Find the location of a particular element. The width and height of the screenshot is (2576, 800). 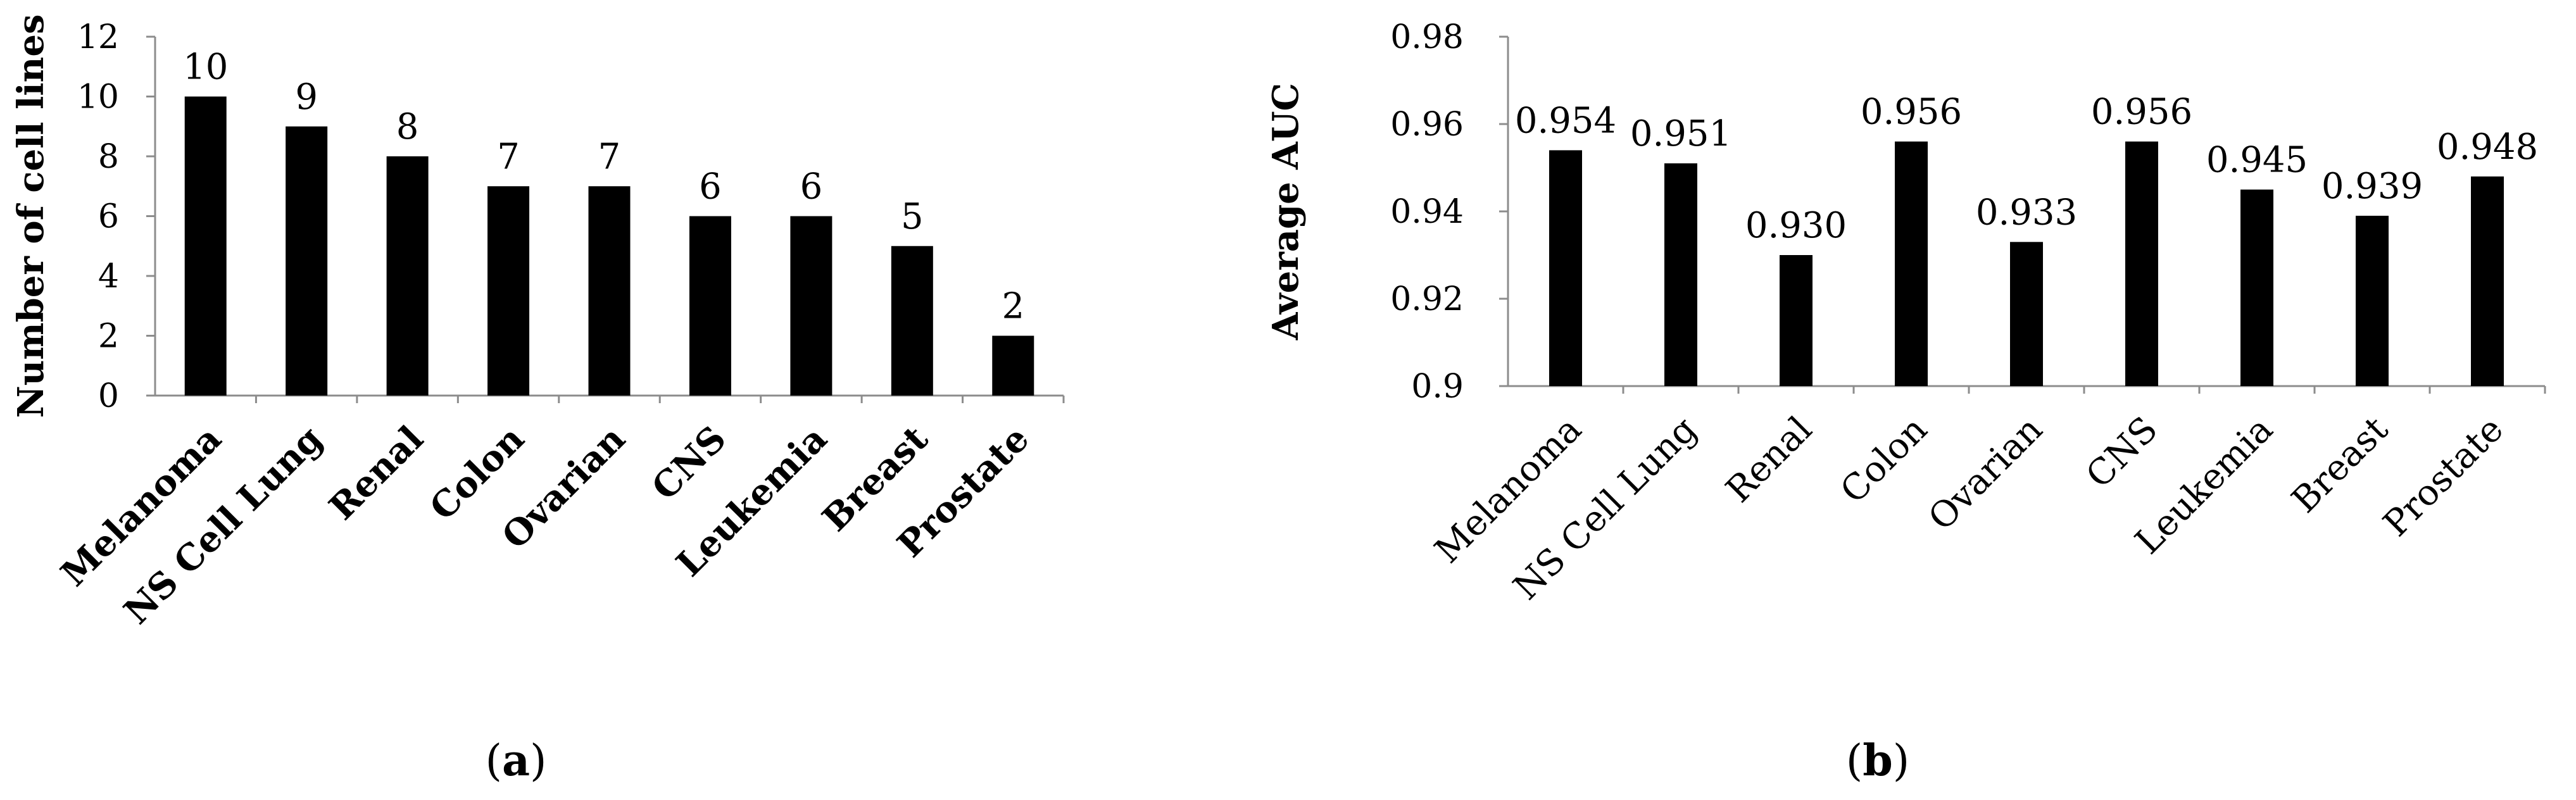

y-tick-label: 6 is located at coordinates (108, 217).